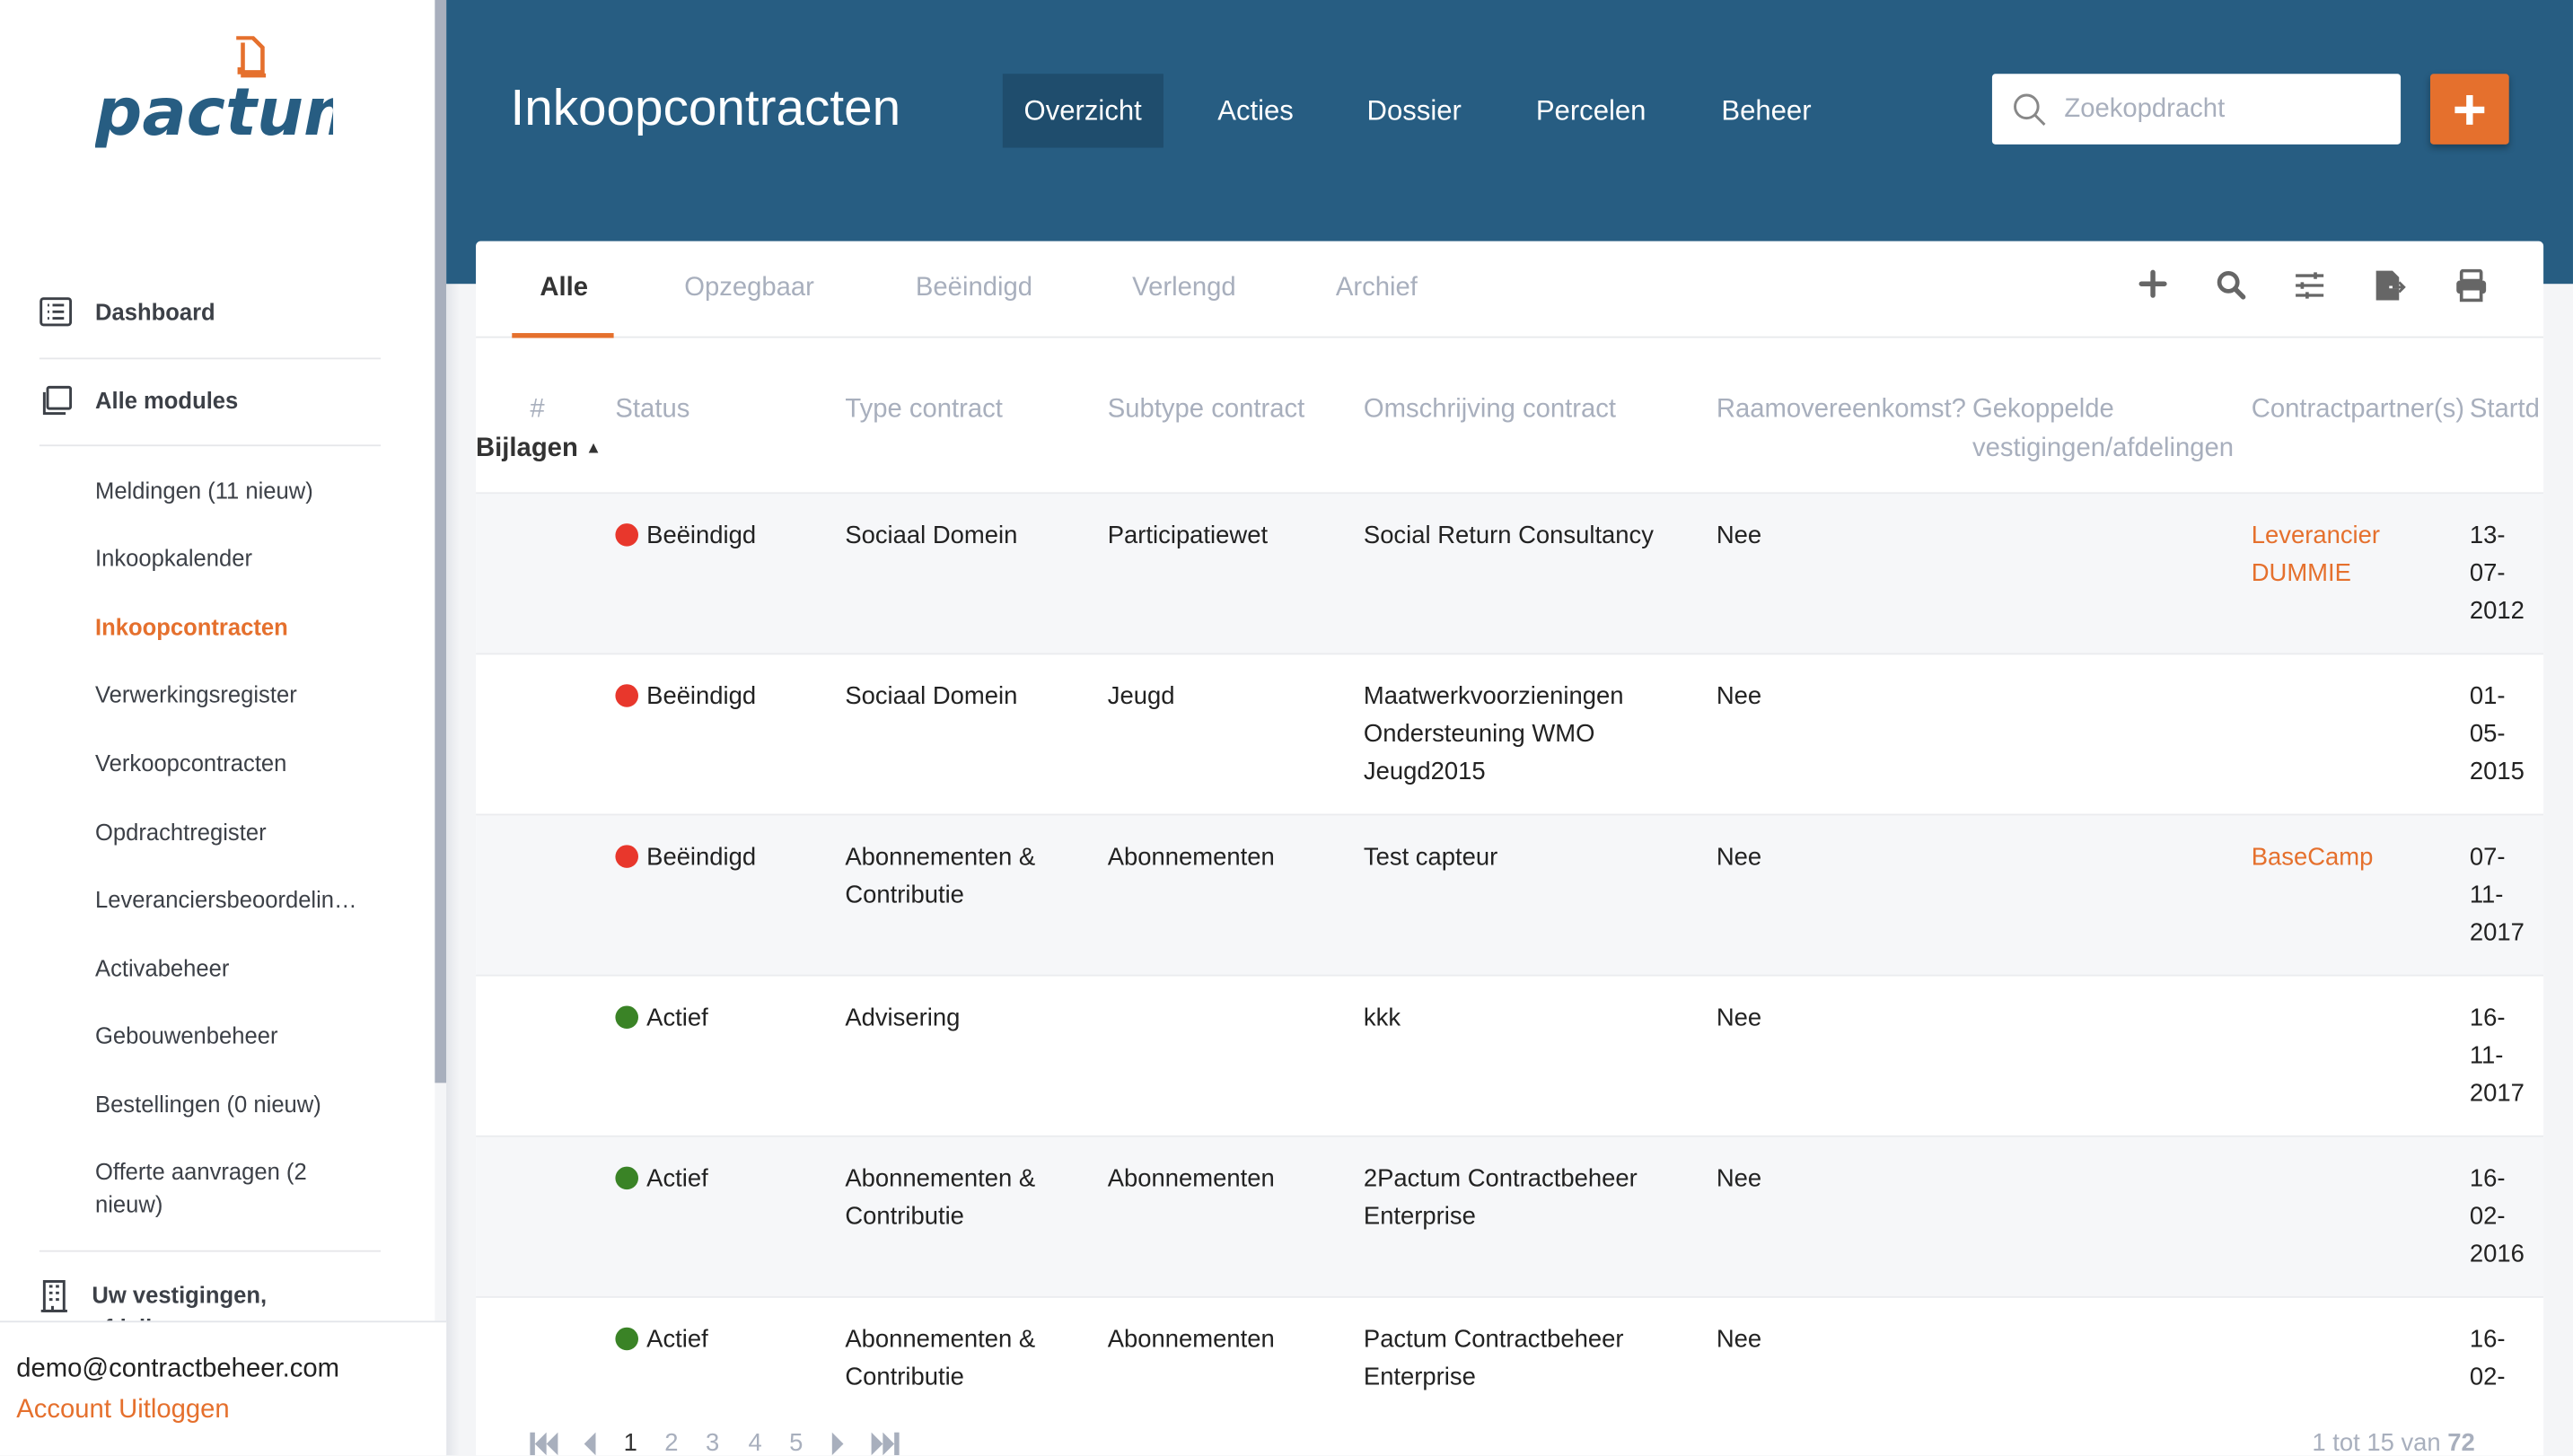 This screenshot has height=1456, width=2573. What do you see at coordinates (2220, 109) in the screenshot?
I see `search-input` at bounding box center [2220, 109].